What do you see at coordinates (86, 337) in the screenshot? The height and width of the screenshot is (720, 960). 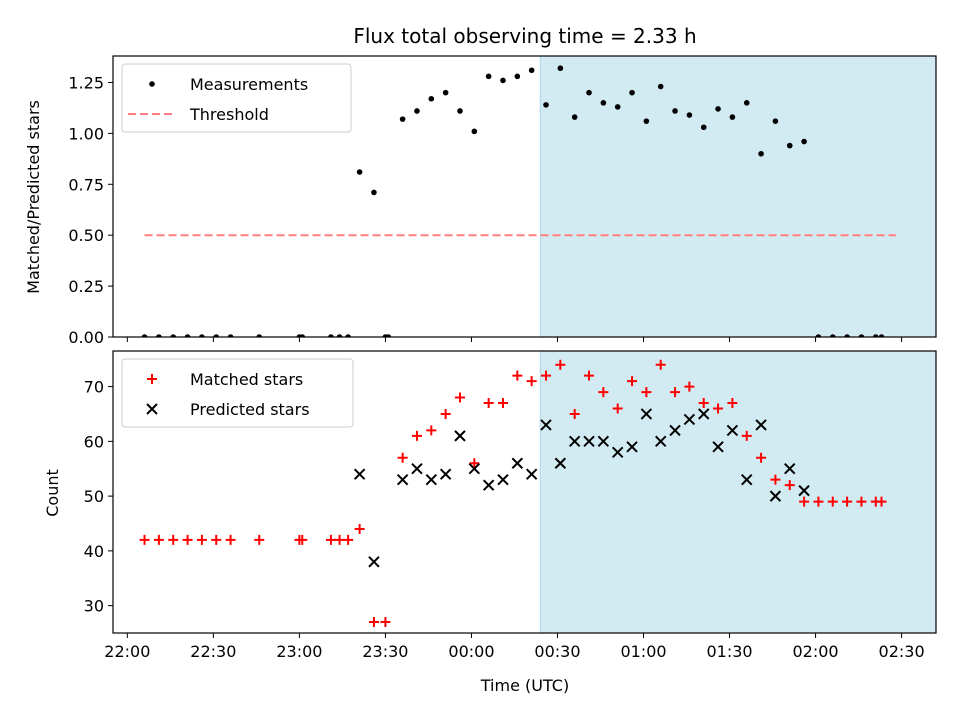 I see `top-y-tick-label: 0.00` at bounding box center [86, 337].